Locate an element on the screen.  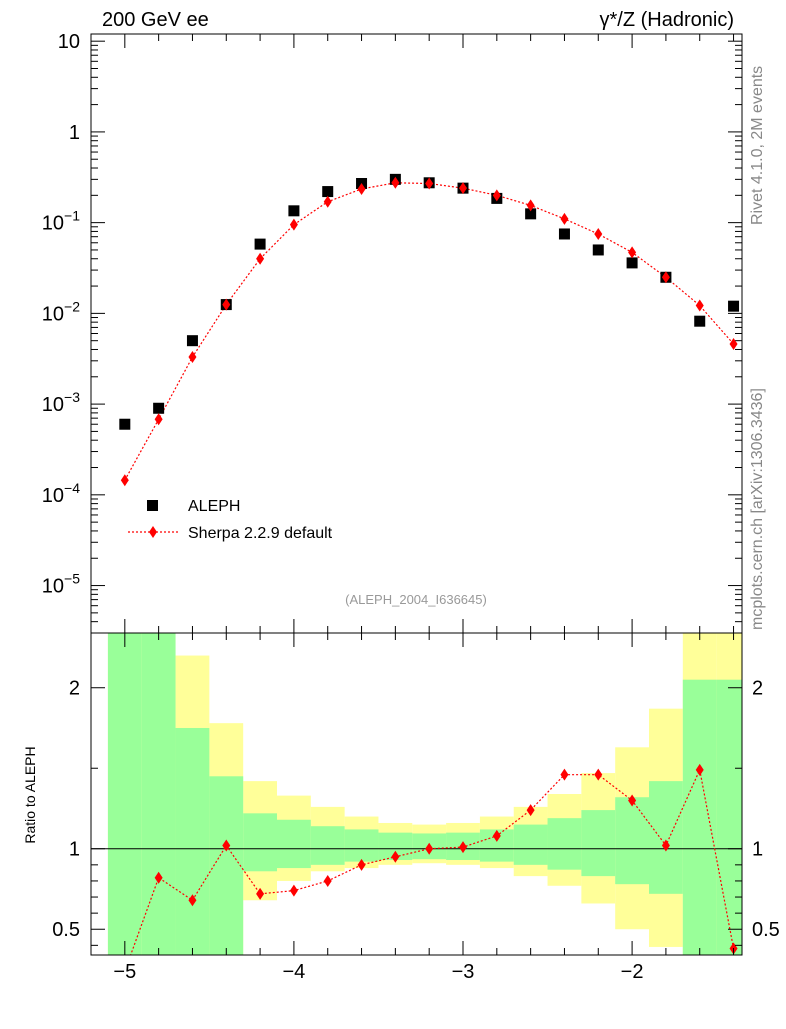
x-tick-label: −3 is located at coordinates (463, 972).